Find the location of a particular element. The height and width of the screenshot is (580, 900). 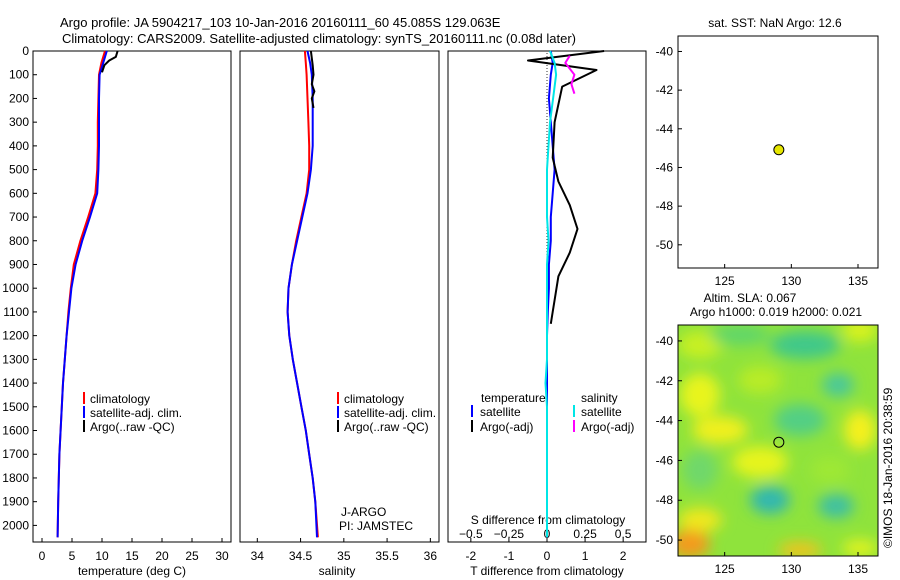

depth-tick-label: 1200 is located at coordinates (15, 336).